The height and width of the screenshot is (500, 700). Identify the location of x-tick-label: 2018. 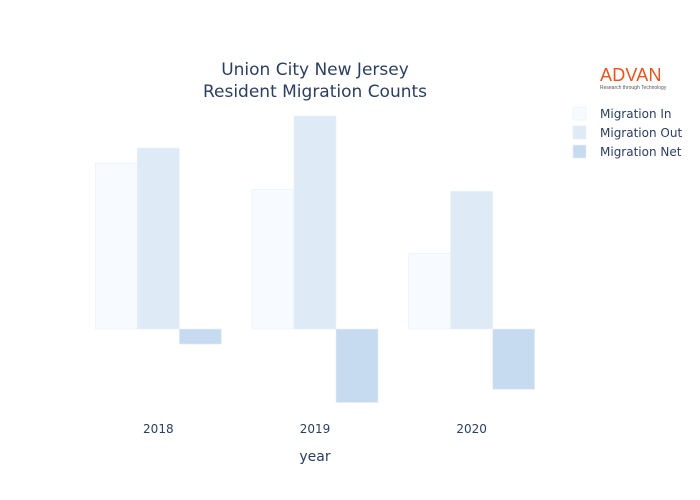
(158, 429).